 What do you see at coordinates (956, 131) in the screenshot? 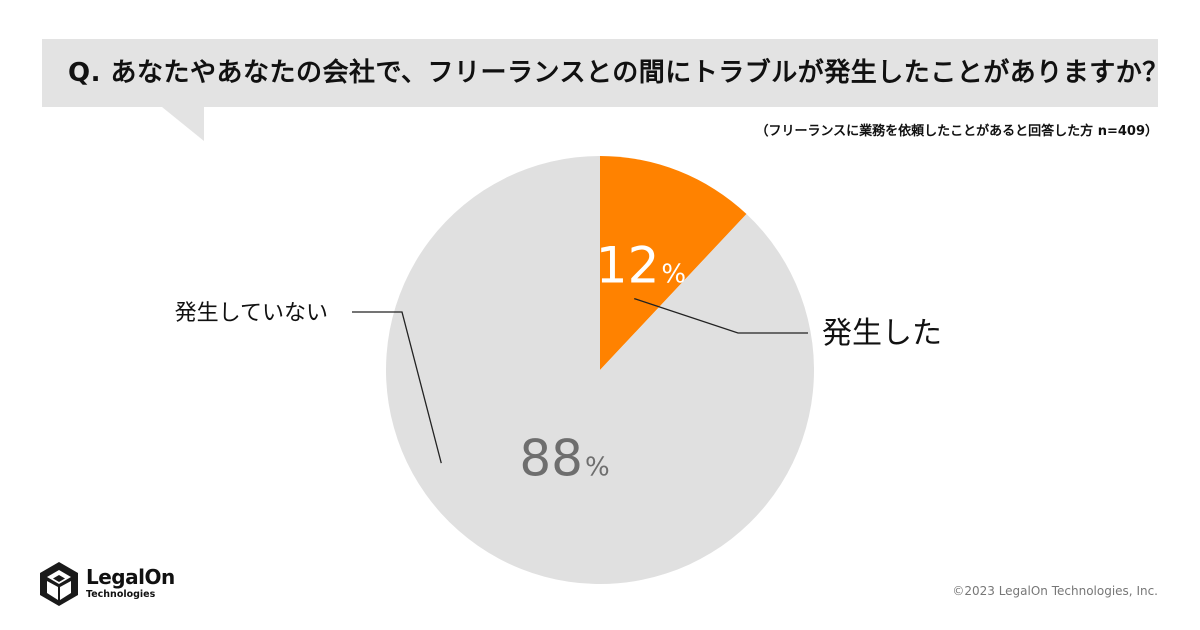
I see `sample-note: （フリーランスに業務を依頼したことがあると回答した方 n=409）` at bounding box center [956, 131].